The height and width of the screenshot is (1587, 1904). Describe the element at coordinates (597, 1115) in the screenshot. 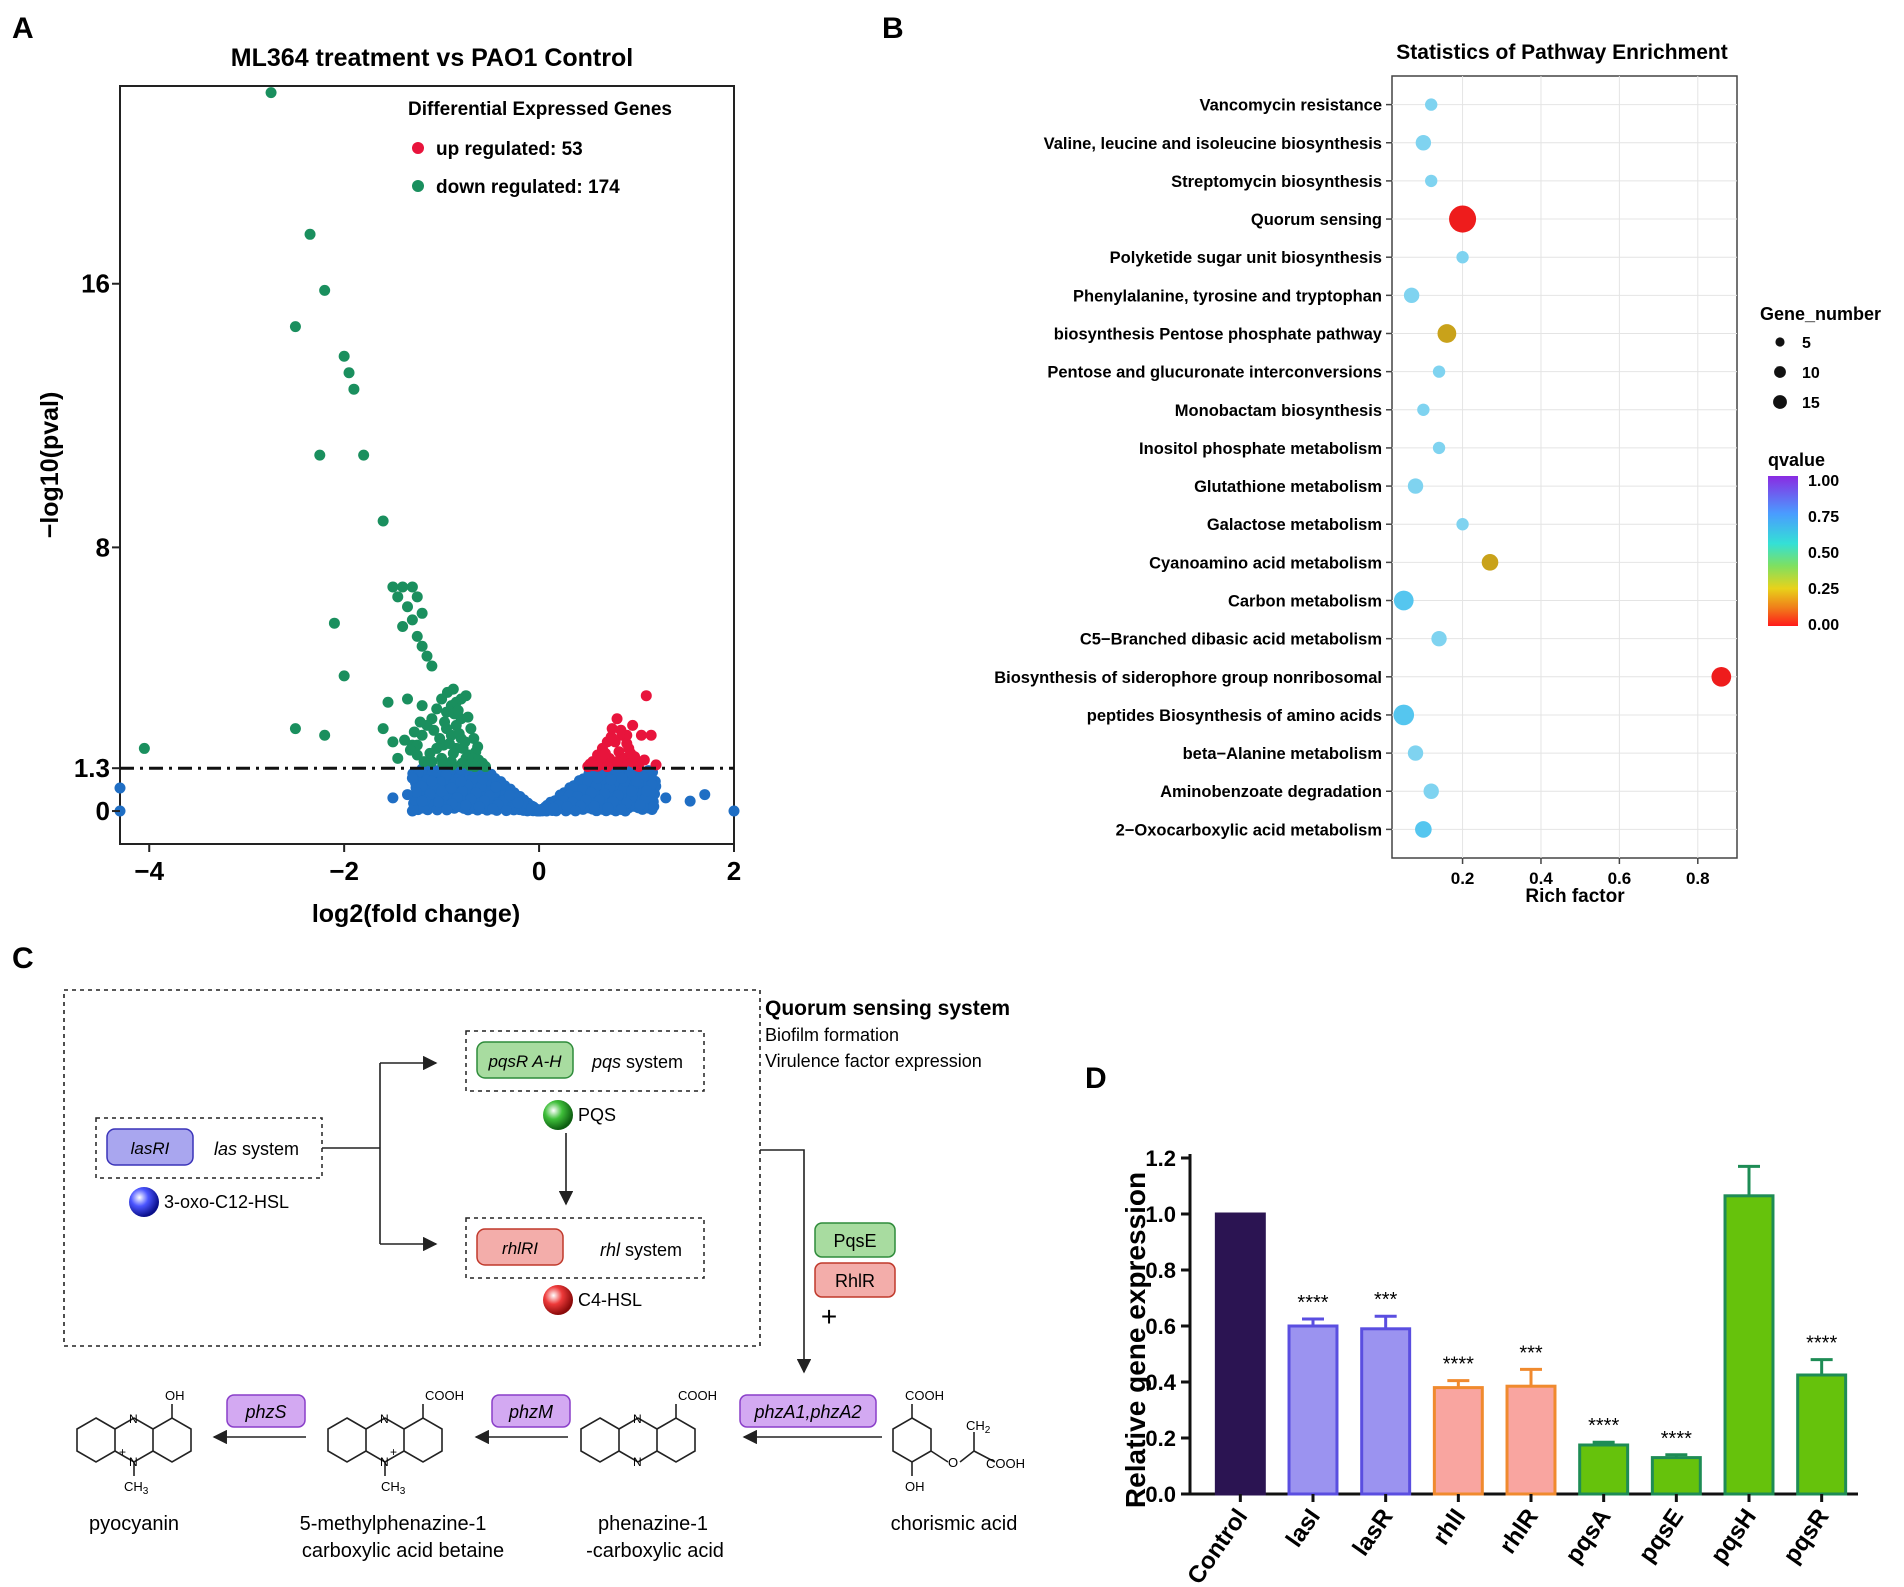

I see `pqs-signal-label: PQS` at that location.